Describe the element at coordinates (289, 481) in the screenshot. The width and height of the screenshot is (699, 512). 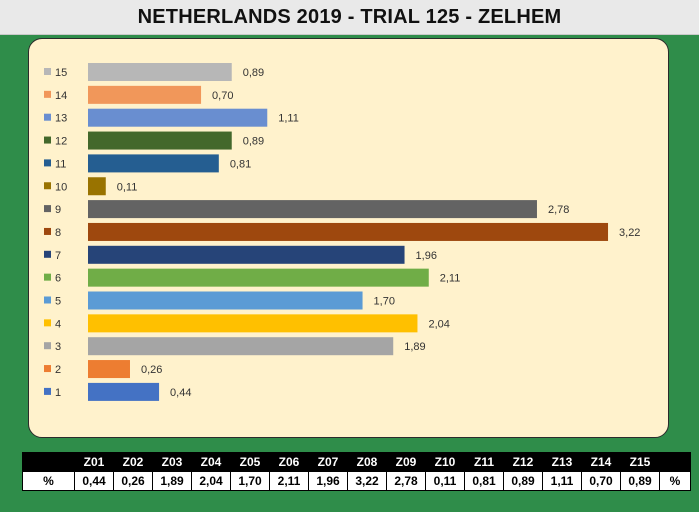
I see `table-value-z06: 2,11` at that location.